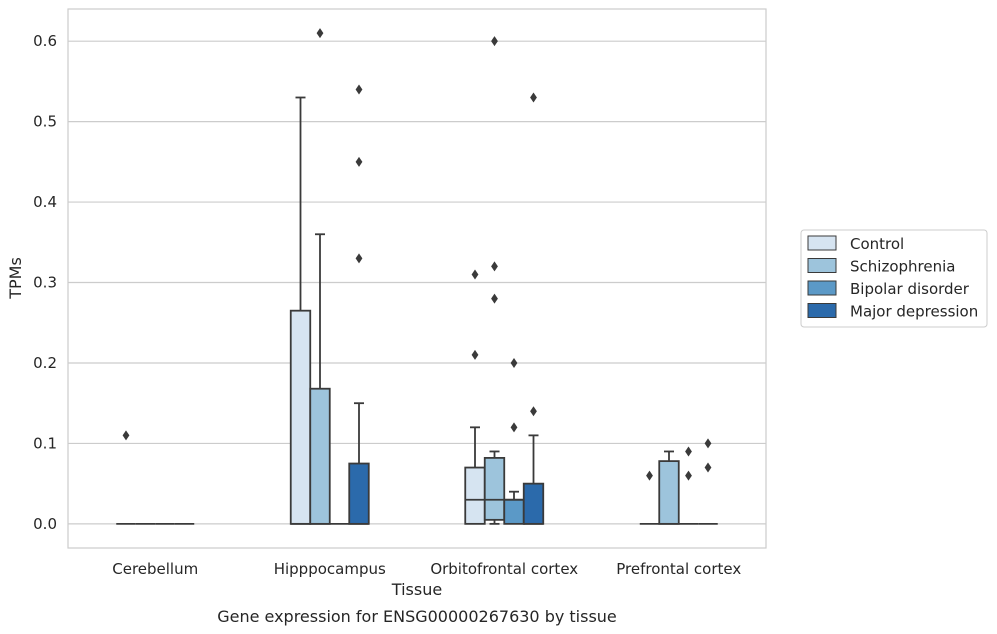 Image resolution: width=997 pixels, height=634 pixels. I want to click on y-tick-label: 0.1, so click(45, 443).